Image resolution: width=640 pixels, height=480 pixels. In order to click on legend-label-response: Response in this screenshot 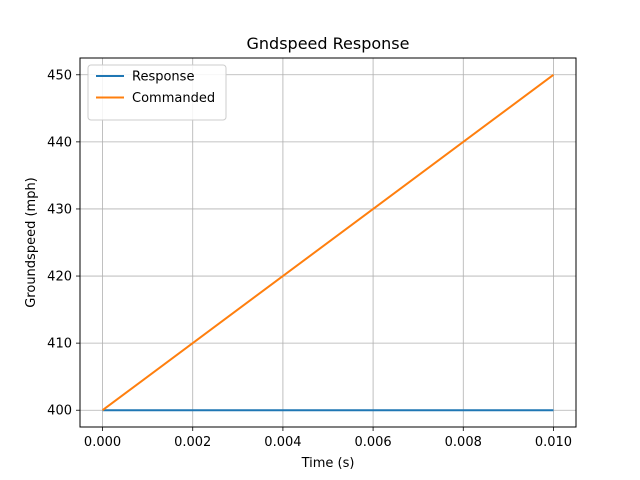, I will do `click(163, 77)`.